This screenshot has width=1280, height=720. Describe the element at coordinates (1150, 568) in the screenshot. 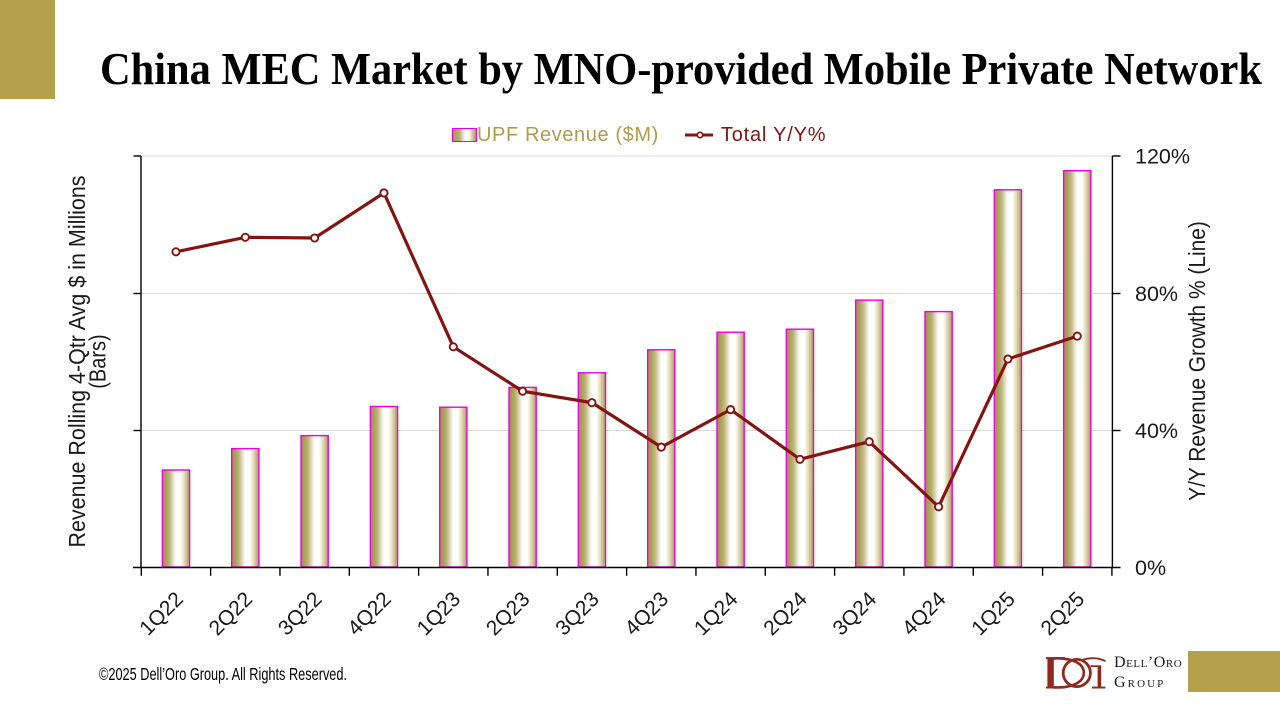

I see `svg-text: 0%` at that location.